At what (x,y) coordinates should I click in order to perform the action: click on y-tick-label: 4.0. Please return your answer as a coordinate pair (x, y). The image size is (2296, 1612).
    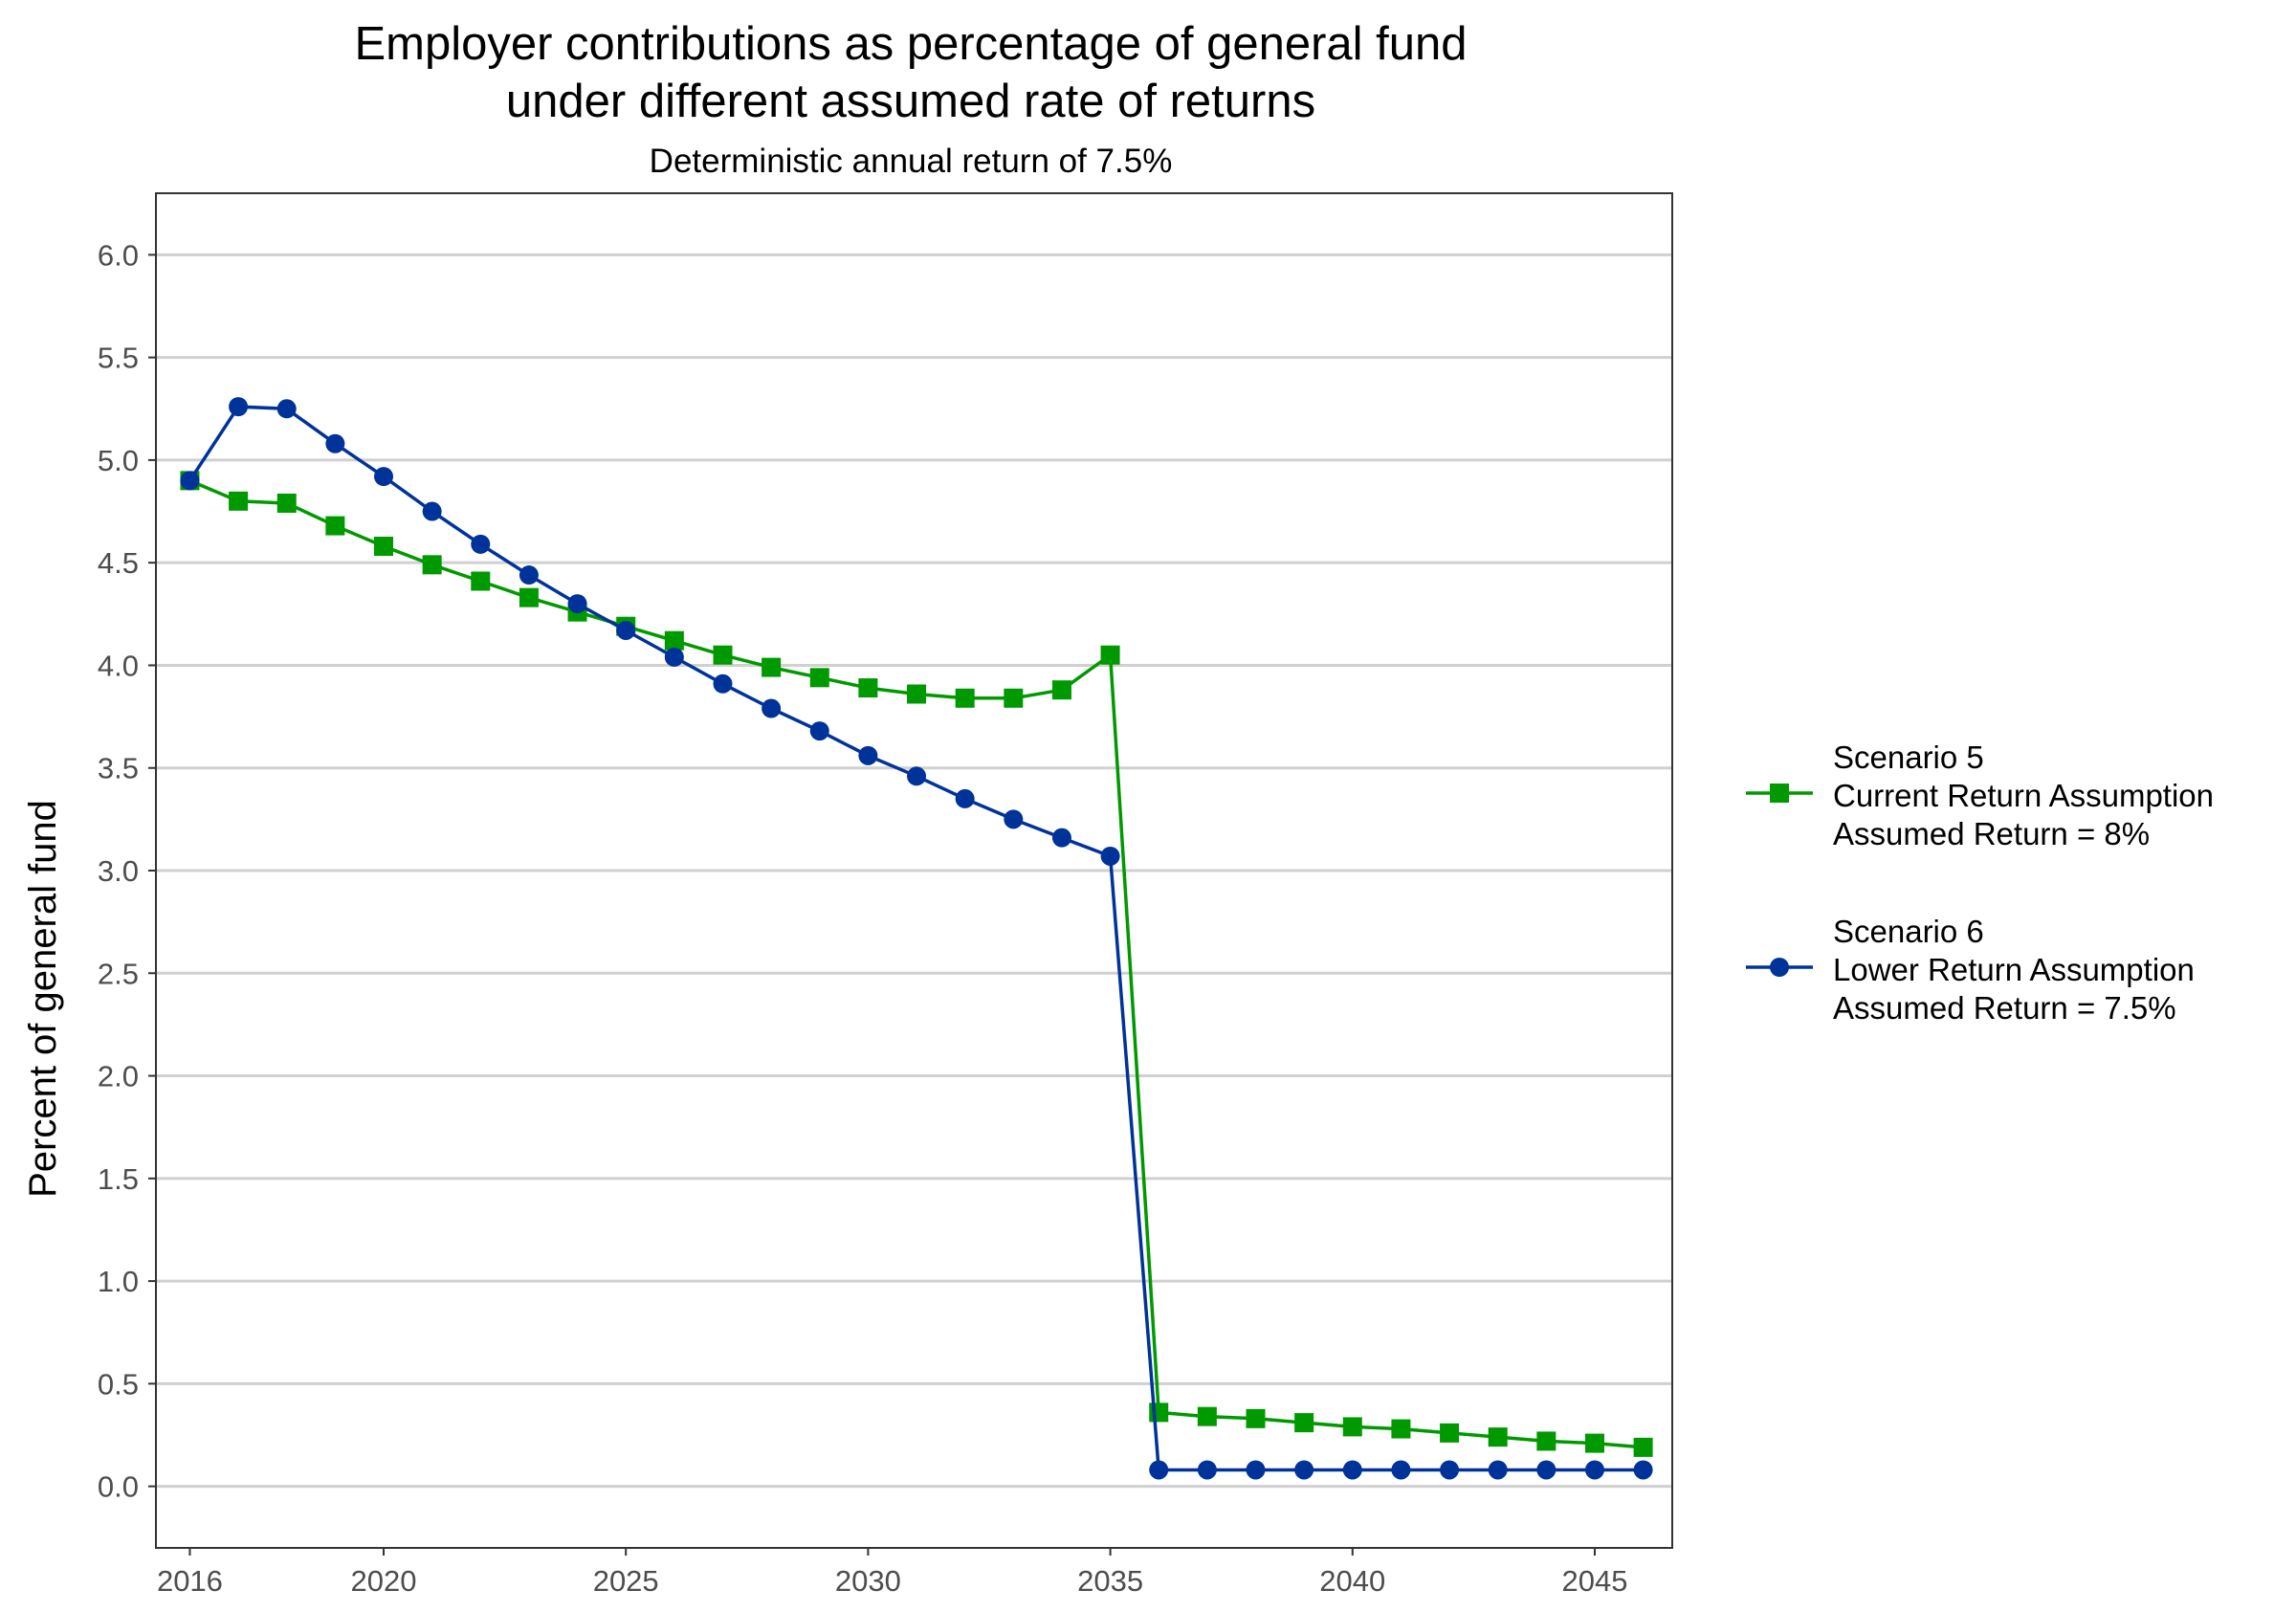
    Looking at the image, I should click on (119, 665).